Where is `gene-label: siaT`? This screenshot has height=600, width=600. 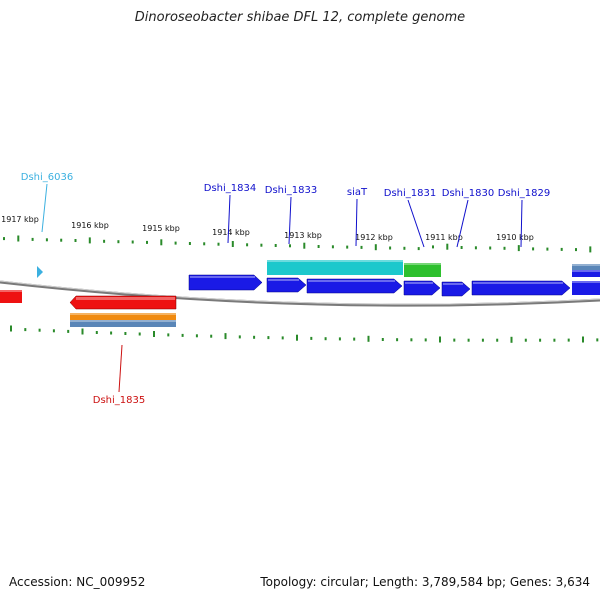 gene-label: siaT is located at coordinates (357, 192).